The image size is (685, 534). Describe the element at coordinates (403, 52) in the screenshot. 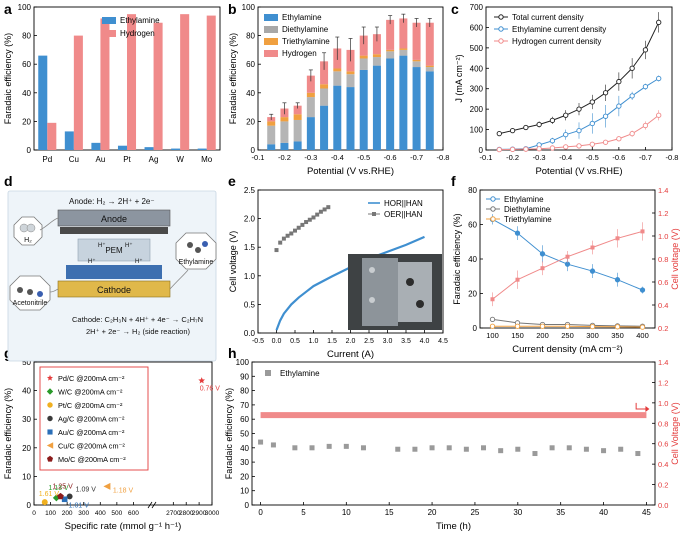

I see `stack-diethylamine--0.65` at that location.